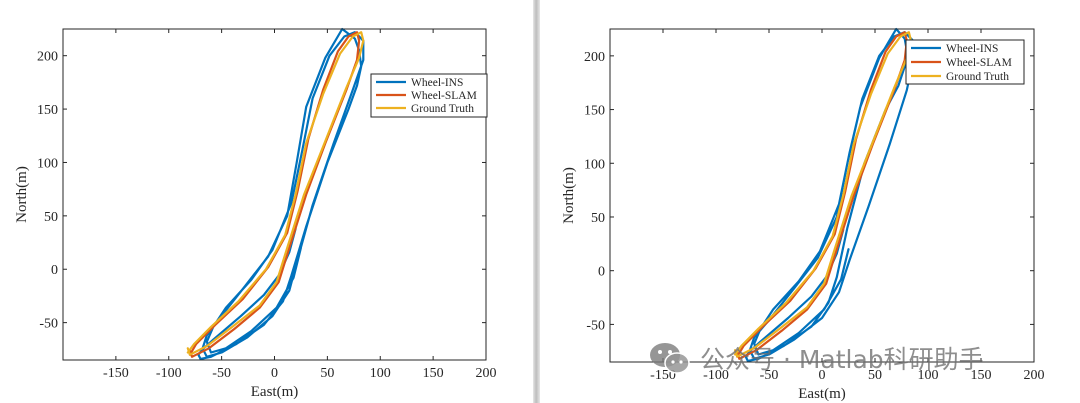 Image resolution: width=1080 pixels, height=403 pixels. What do you see at coordinates (670, 358) in the screenshot?
I see `wechat-icon` at bounding box center [670, 358].